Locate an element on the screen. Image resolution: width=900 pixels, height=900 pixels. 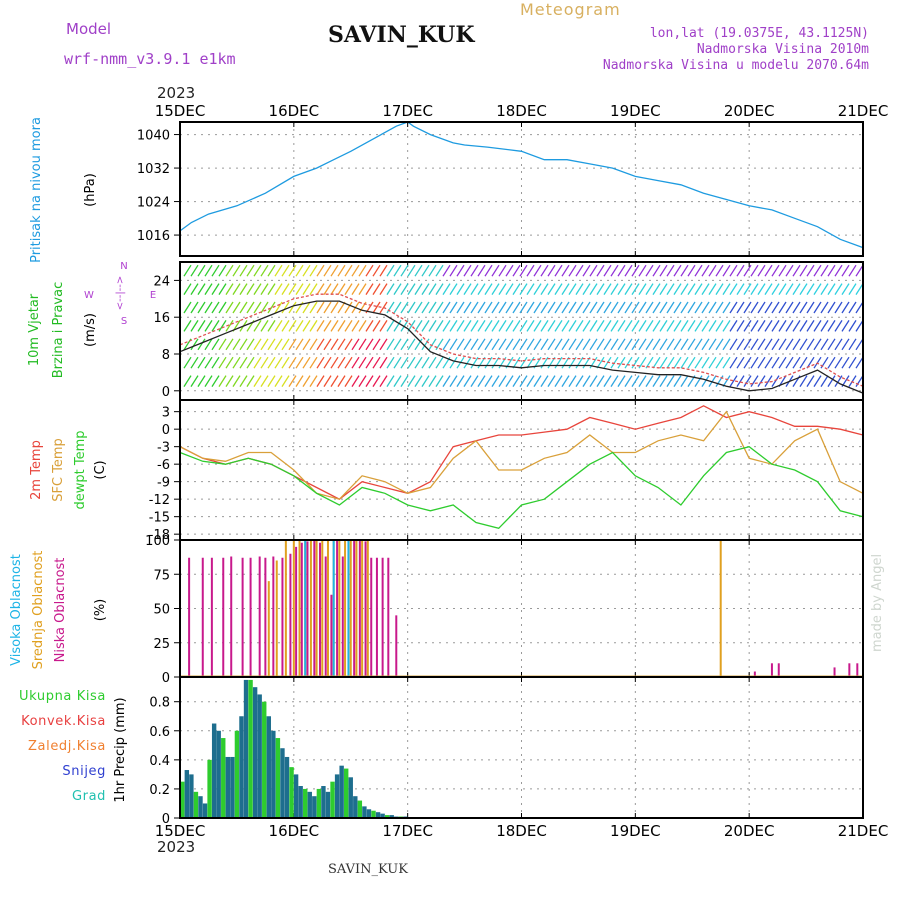
y-tick-label: 0 is located at coordinates (166, 392).